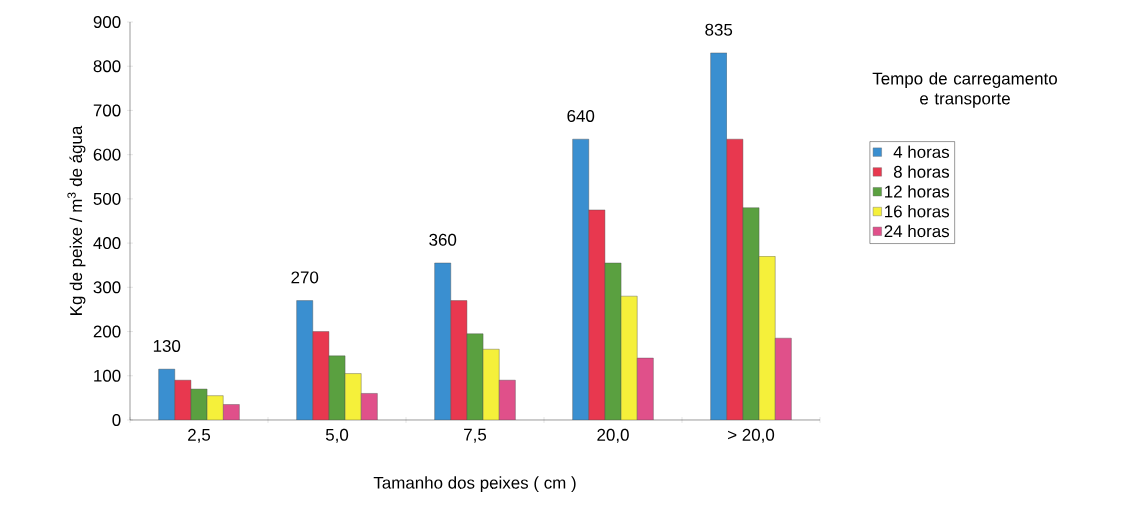 The image size is (1124, 522). I want to click on annotation: 270, so click(305, 277).